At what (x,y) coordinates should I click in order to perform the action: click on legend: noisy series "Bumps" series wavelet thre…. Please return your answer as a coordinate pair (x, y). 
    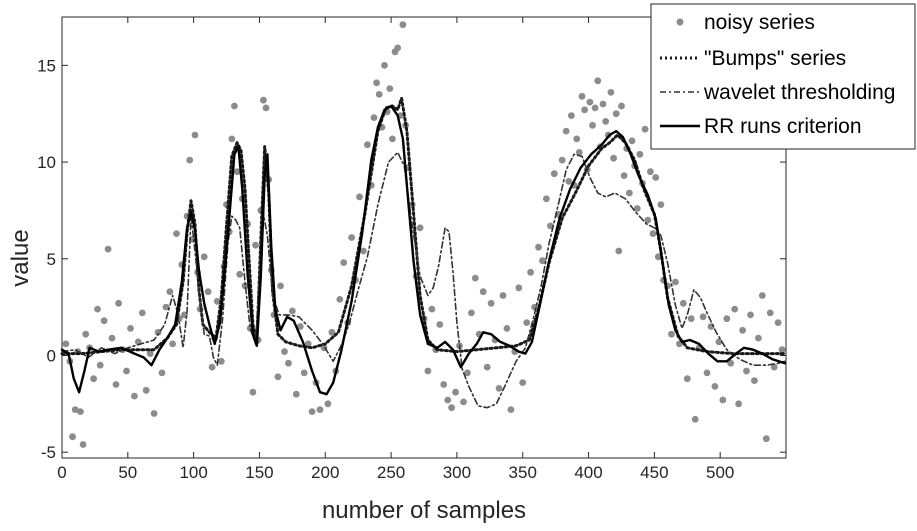
    Looking at the image, I should click on (783, 76).